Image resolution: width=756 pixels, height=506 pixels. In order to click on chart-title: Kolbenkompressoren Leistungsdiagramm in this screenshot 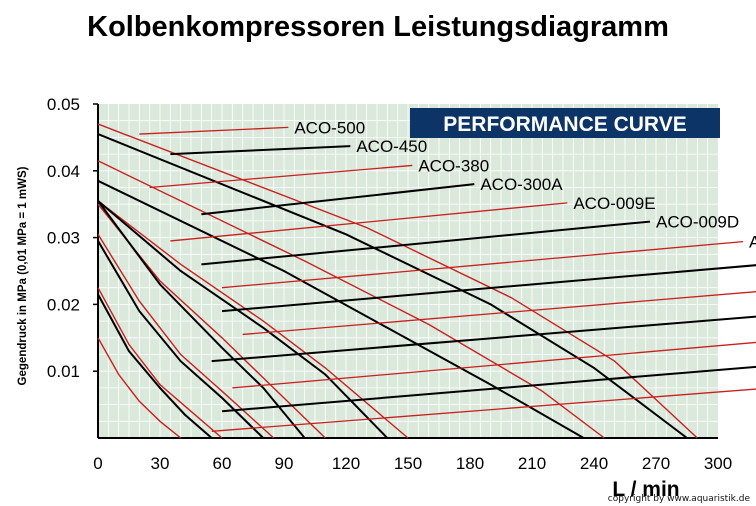, I will do `click(378, 27)`.